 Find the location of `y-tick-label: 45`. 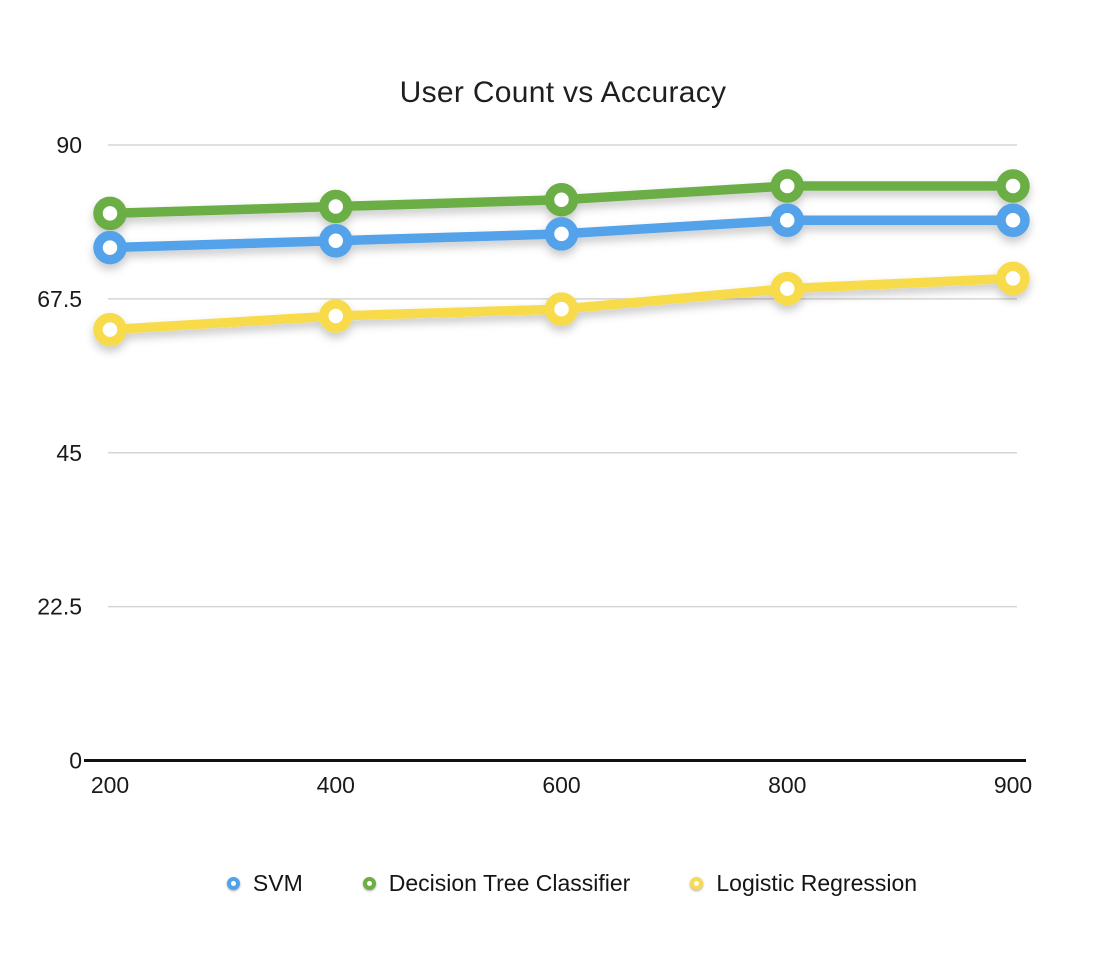

y-tick-label: 45 is located at coordinates (69, 453).